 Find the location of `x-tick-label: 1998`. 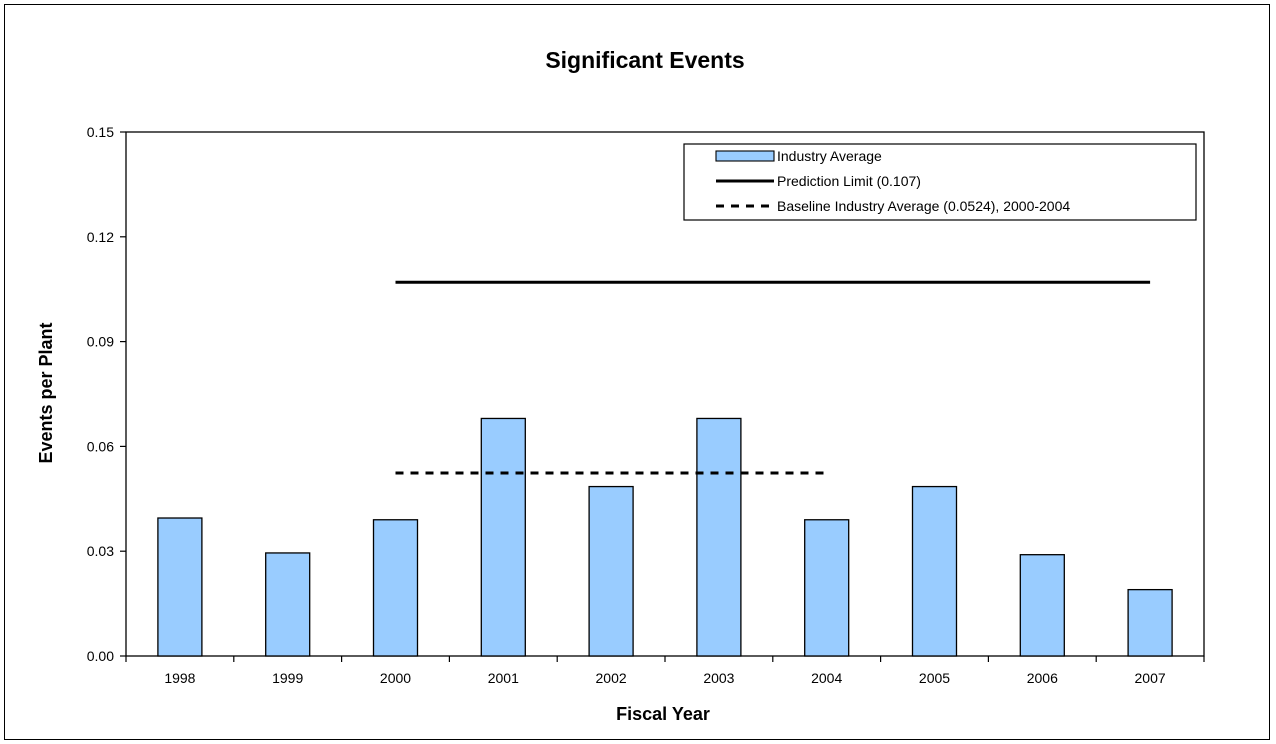

x-tick-label: 1998 is located at coordinates (179, 678).